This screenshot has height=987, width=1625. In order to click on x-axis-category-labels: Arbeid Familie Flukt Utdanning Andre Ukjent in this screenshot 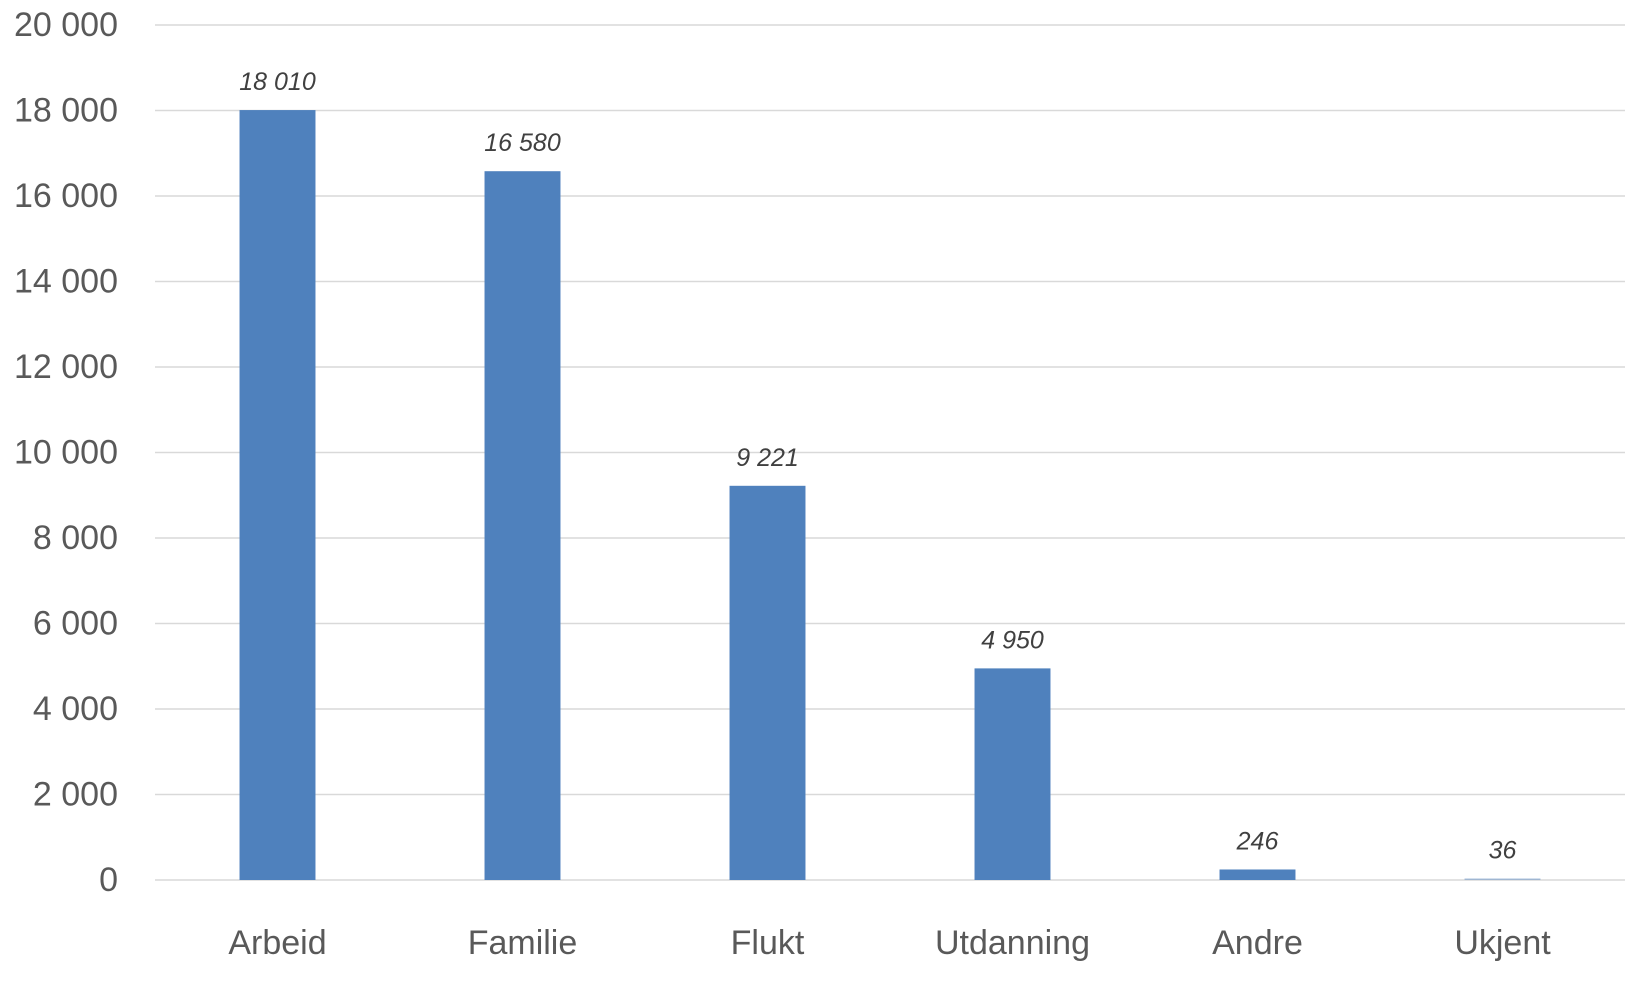, I will do `click(889, 943)`.